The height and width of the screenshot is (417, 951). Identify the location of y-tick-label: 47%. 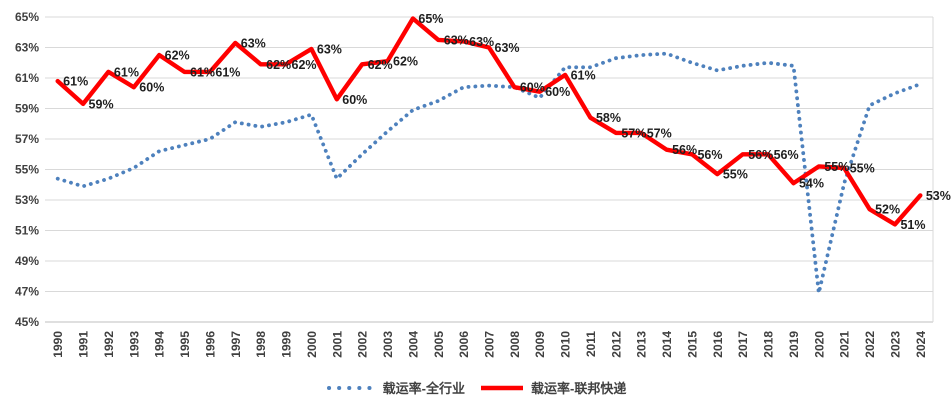
(27, 292).